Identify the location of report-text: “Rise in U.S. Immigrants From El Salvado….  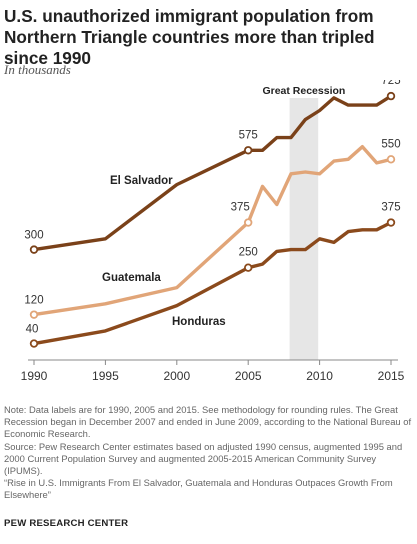
(198, 489).